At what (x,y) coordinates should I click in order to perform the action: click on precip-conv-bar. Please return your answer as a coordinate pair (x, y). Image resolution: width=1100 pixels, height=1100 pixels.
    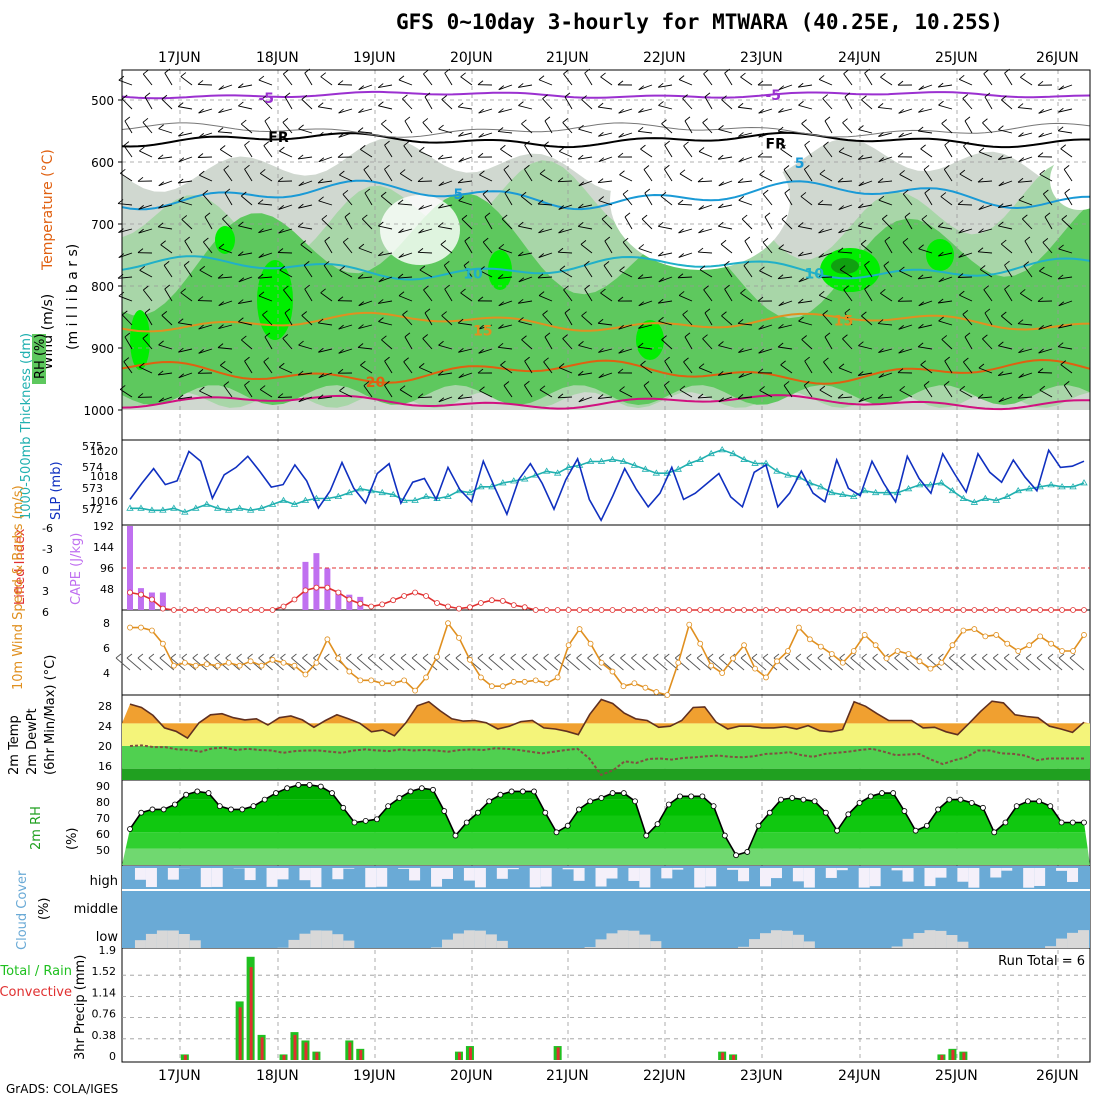
    Looking at the image, I should click on (295, 1047).